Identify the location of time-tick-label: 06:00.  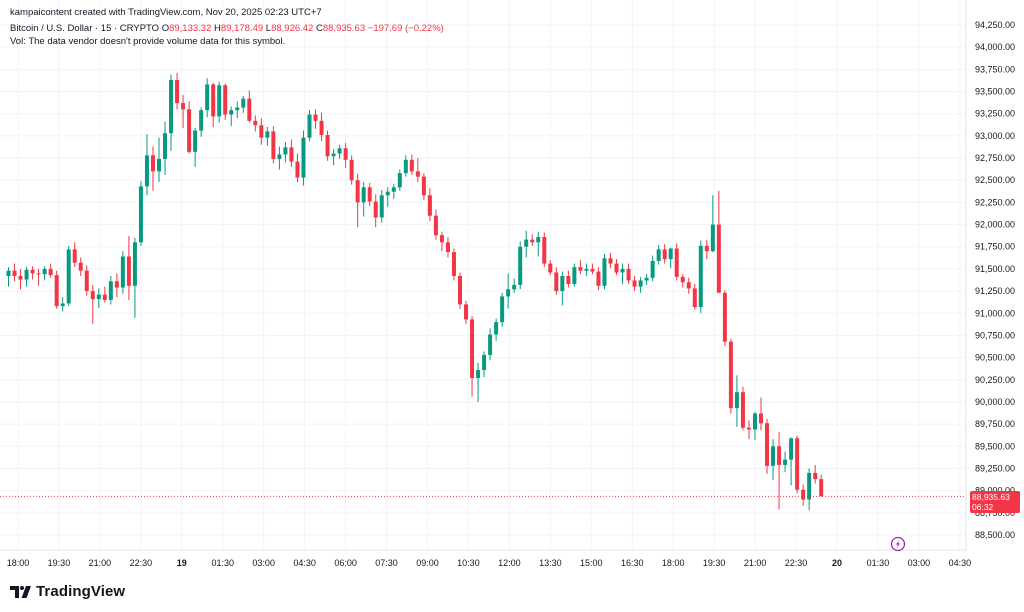
(345, 563).